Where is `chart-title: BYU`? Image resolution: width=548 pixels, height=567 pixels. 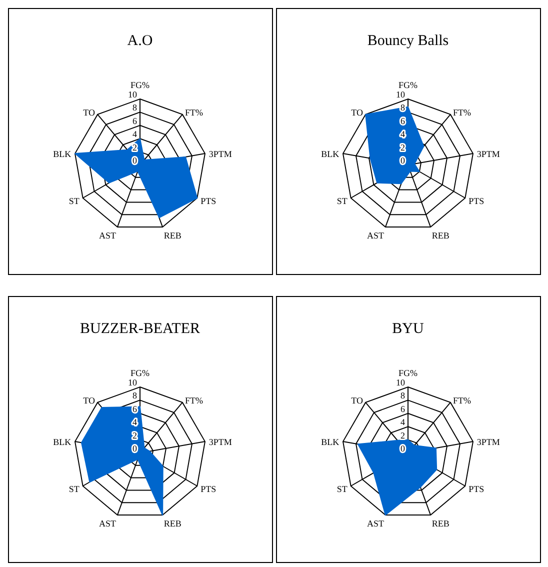
chart-title: BYU is located at coordinates (408, 329).